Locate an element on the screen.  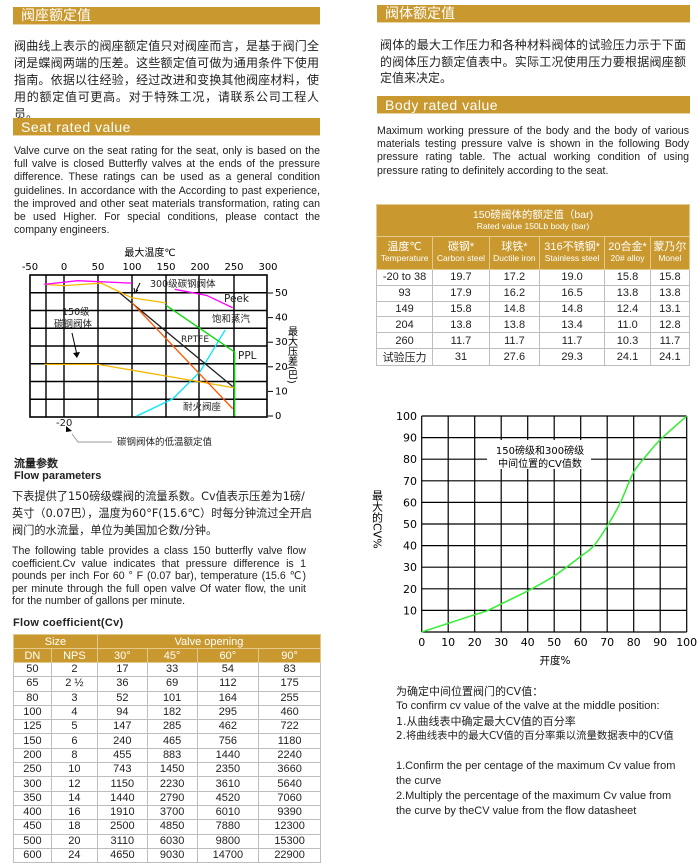
group-header-opening: Valve opening is located at coordinates (209, 641).